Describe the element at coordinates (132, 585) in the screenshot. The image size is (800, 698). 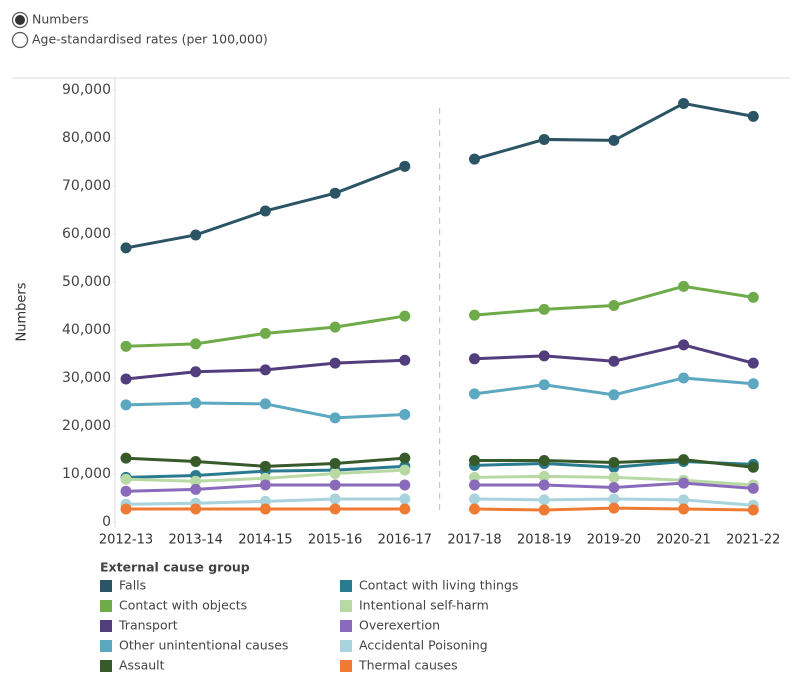
I see `legend-label: Falls` at that location.